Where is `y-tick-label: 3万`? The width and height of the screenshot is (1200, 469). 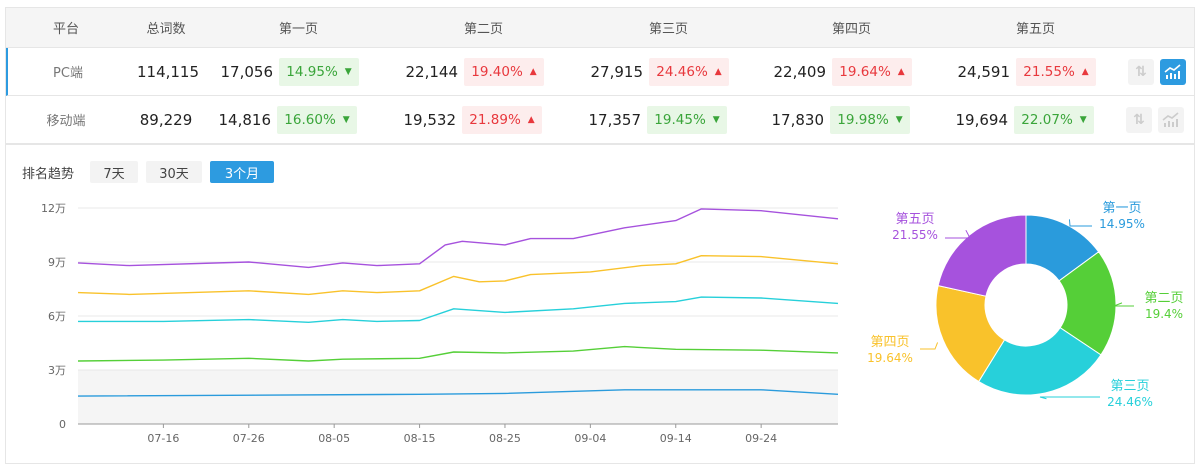 y-tick-label: 3万 is located at coordinates (57, 370).